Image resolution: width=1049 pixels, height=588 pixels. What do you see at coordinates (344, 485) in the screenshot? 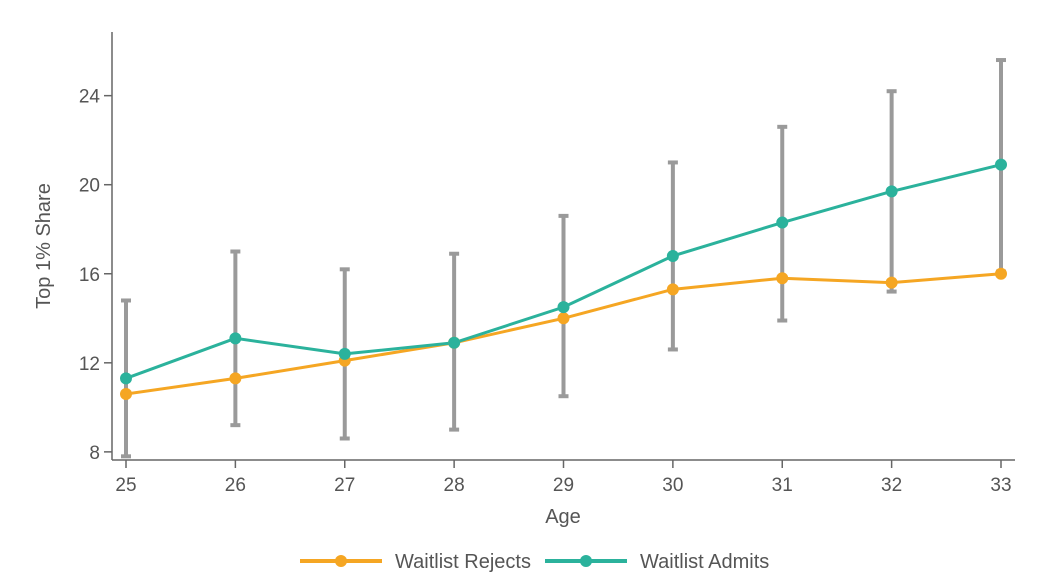
I see `x-tick-label: 27` at bounding box center [344, 485].